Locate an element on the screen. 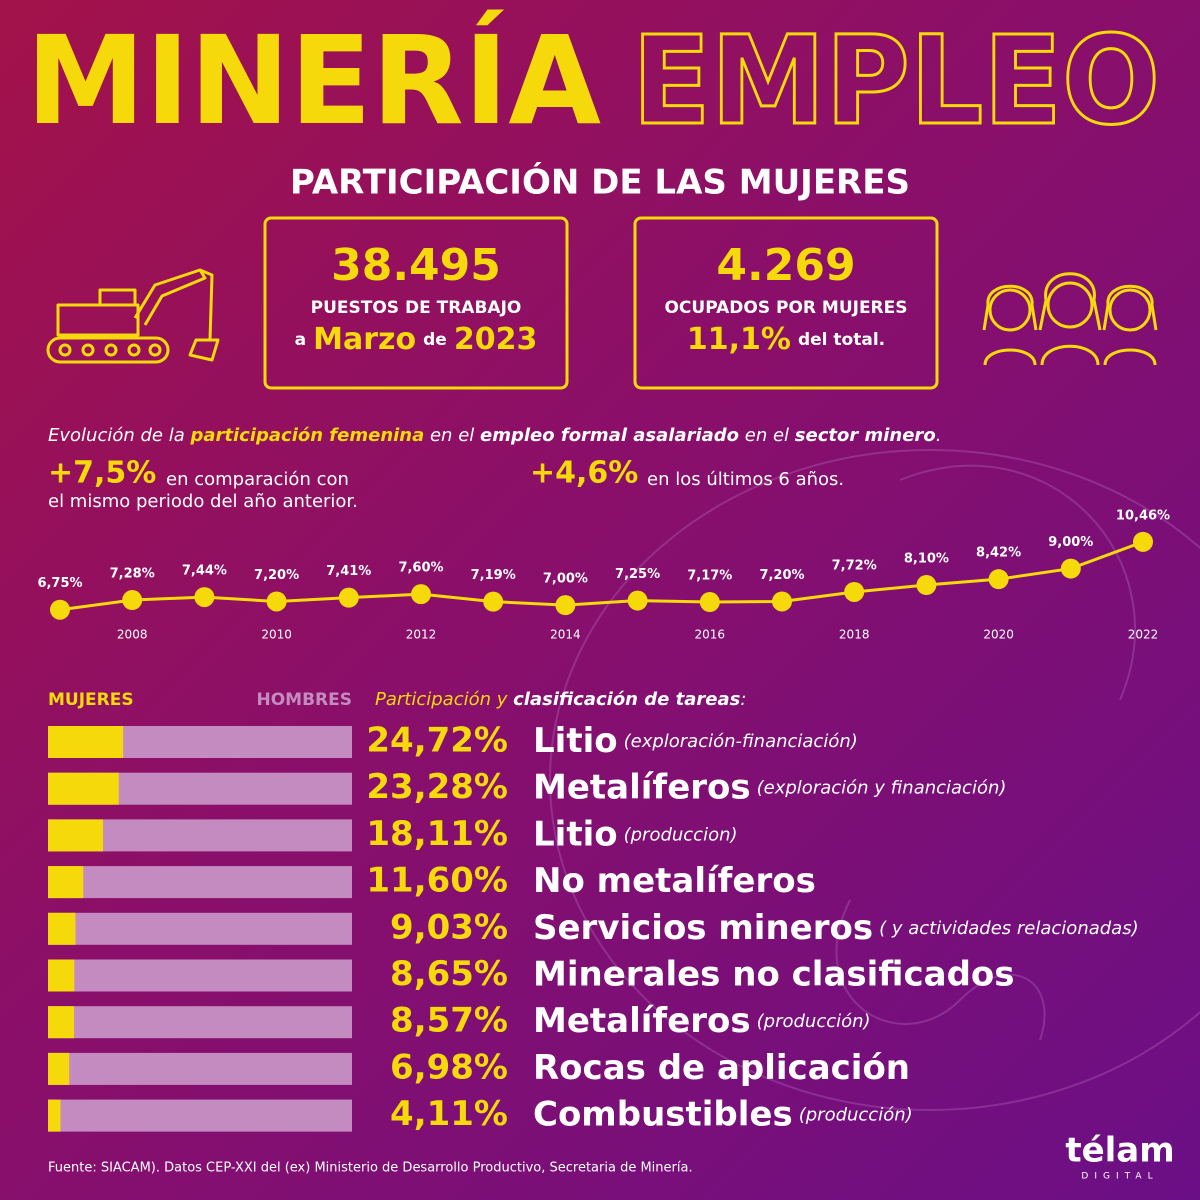 Image resolution: width=1200 pixels, height=1200 pixels. stat-caption: OCUPADOS POR MUJERES is located at coordinates (785, 308).